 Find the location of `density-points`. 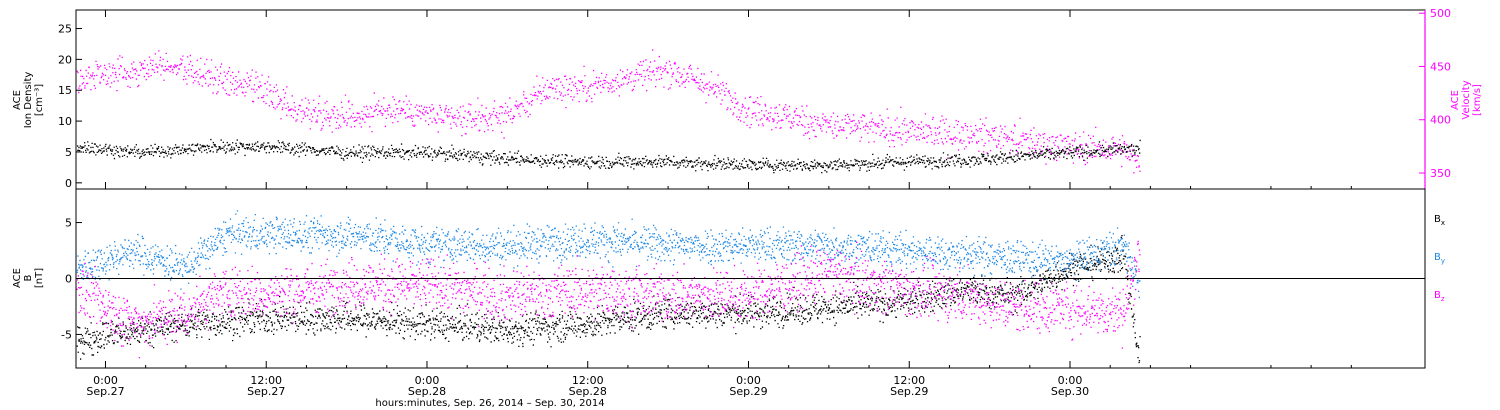

density-points is located at coordinates (609, 156).